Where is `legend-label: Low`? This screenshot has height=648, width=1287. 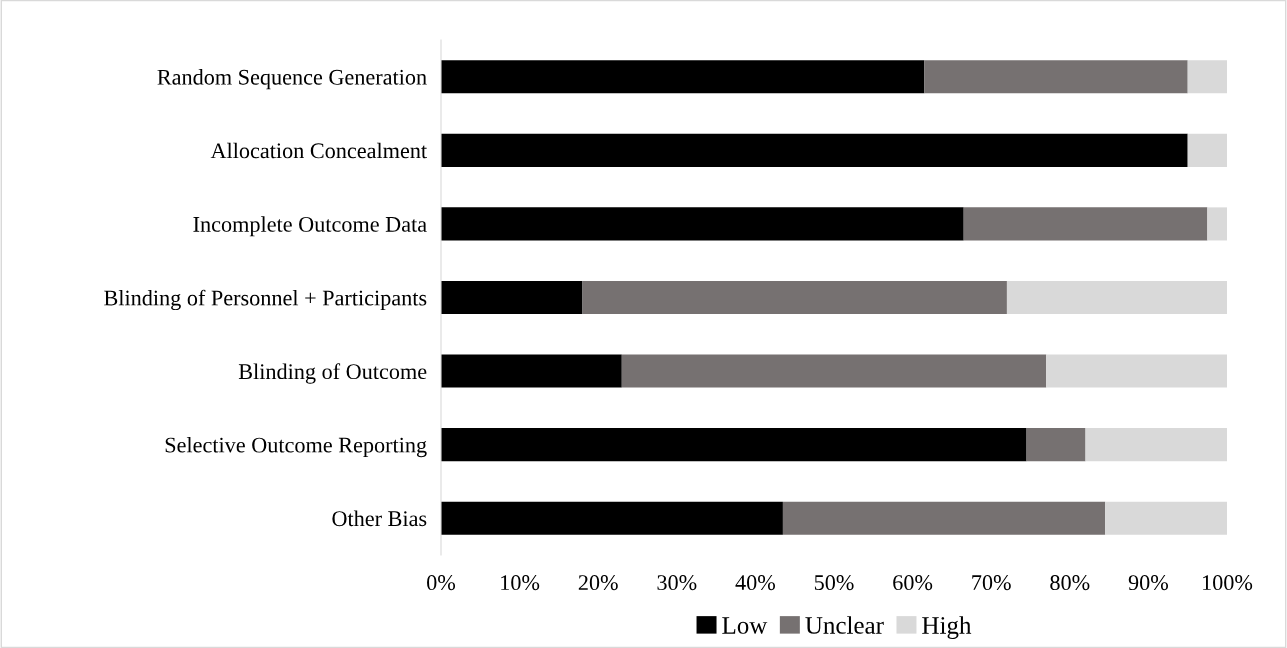 legend-label: Low is located at coordinates (745, 625).